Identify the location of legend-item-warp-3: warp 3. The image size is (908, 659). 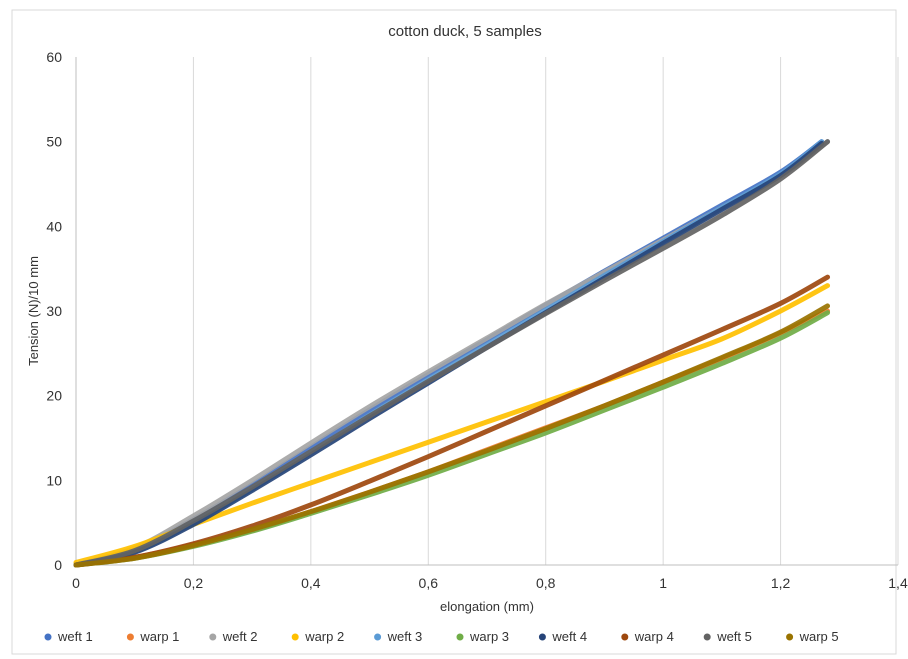
(482, 636).